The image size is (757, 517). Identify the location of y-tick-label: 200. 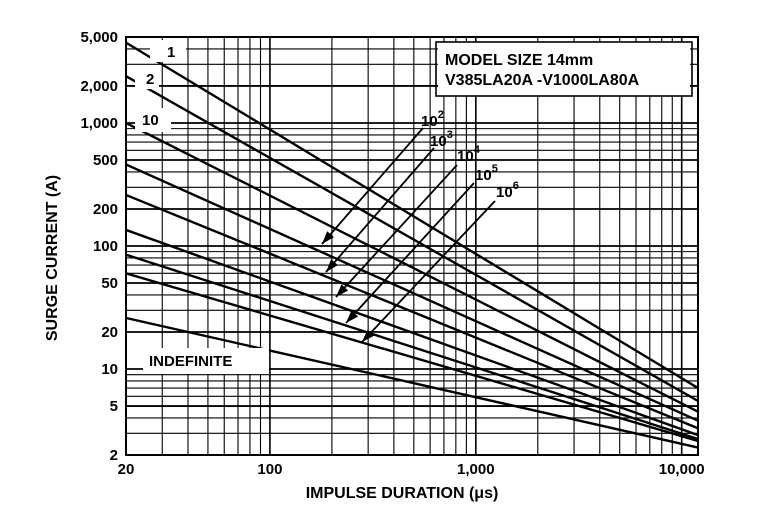
(105, 209).